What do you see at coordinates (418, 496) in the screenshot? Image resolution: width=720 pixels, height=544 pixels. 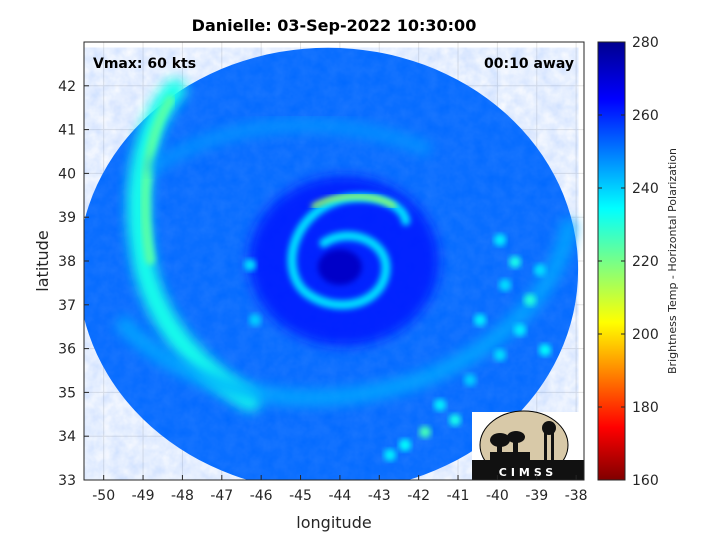 I see `x-tick-label: -42` at bounding box center [418, 496].